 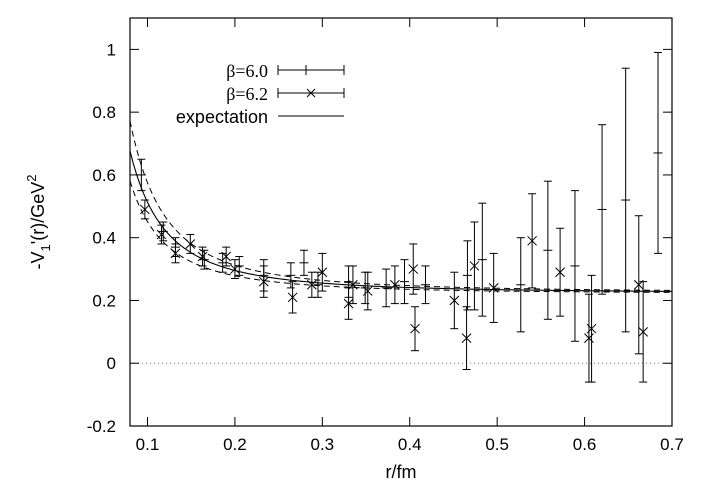 What do you see at coordinates (247, 71) in the screenshot?
I see `legend-label-beta-6-0: β=6.0` at bounding box center [247, 71].